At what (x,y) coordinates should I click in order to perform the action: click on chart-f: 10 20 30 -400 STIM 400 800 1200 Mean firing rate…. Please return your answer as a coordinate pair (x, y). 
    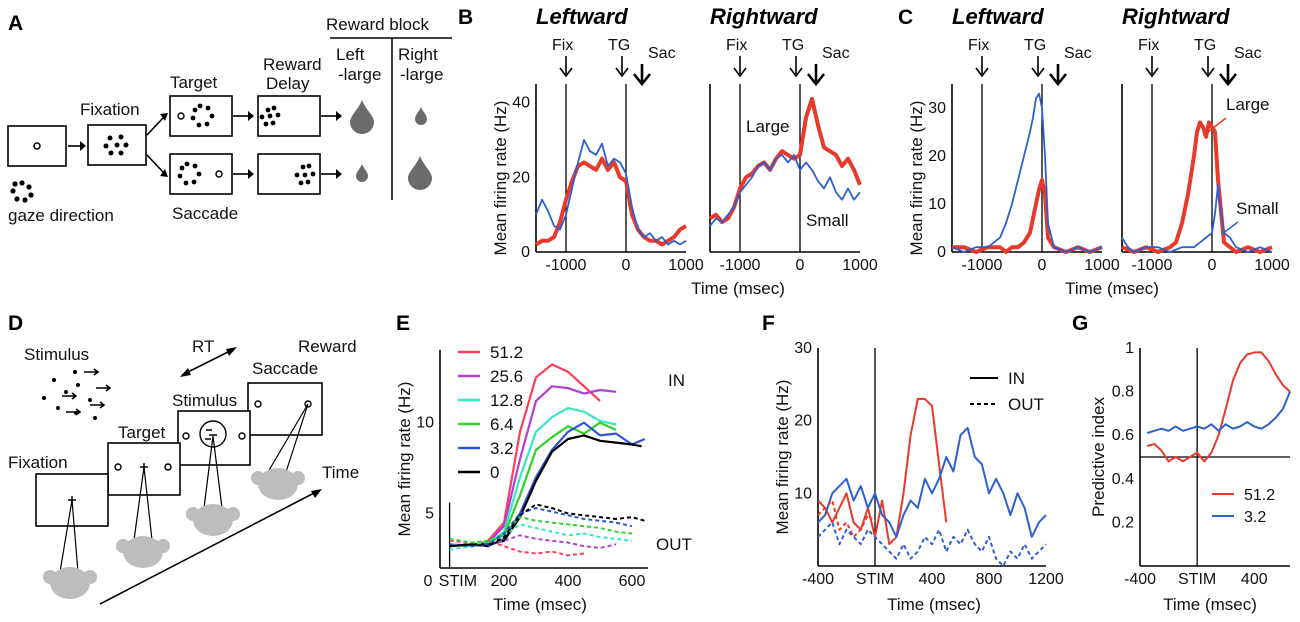
    Looking at the image, I should click on (918, 477).